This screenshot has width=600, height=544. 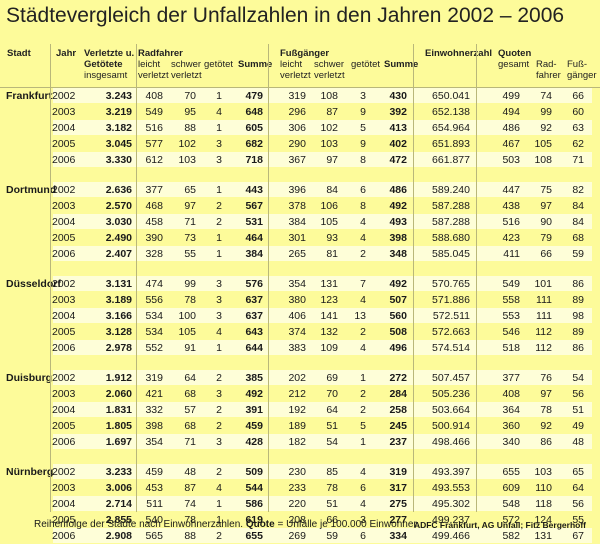 I want to click on cell-fuss-summe: 284, so click(x=398, y=394).